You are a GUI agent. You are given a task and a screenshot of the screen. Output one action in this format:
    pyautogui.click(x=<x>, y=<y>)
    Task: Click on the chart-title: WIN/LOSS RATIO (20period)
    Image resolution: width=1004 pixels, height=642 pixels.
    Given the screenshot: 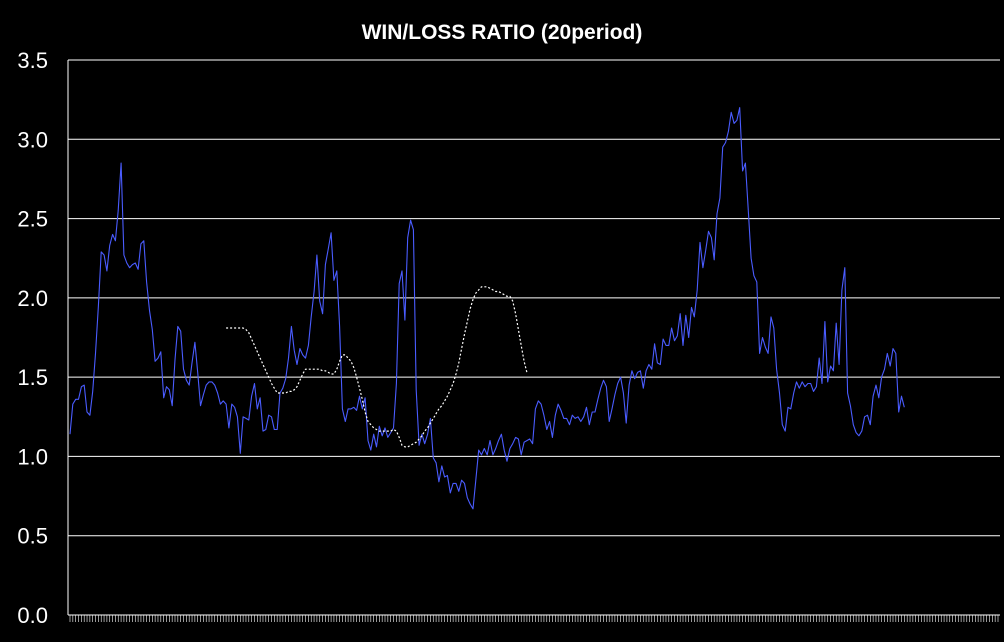 What is the action you would take?
    pyautogui.click(x=502, y=32)
    